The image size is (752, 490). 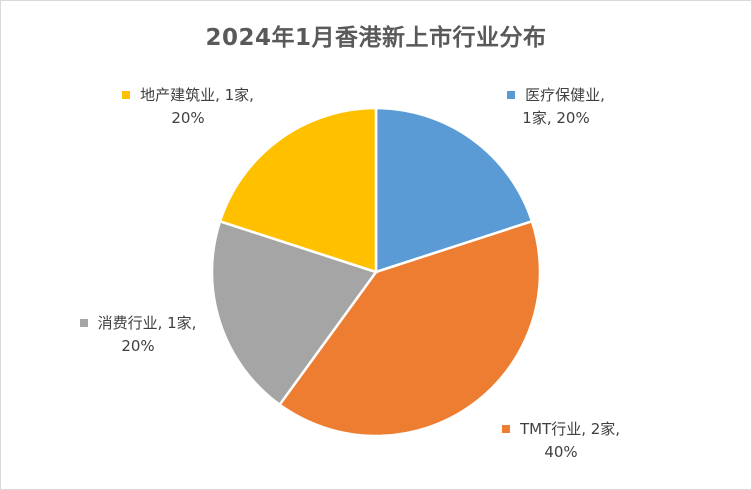 What do you see at coordinates (294, 313) in the screenshot?
I see `pie-slice-consumer` at bounding box center [294, 313].